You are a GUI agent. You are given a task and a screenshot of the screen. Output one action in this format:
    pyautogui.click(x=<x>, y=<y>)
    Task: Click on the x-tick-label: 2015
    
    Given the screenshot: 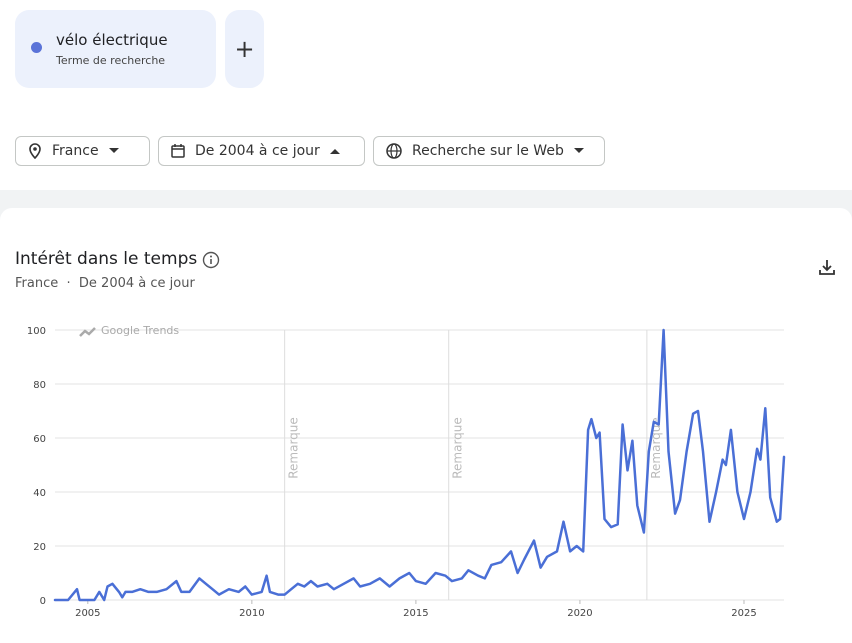 What is the action you would take?
    pyautogui.click(x=415, y=613)
    